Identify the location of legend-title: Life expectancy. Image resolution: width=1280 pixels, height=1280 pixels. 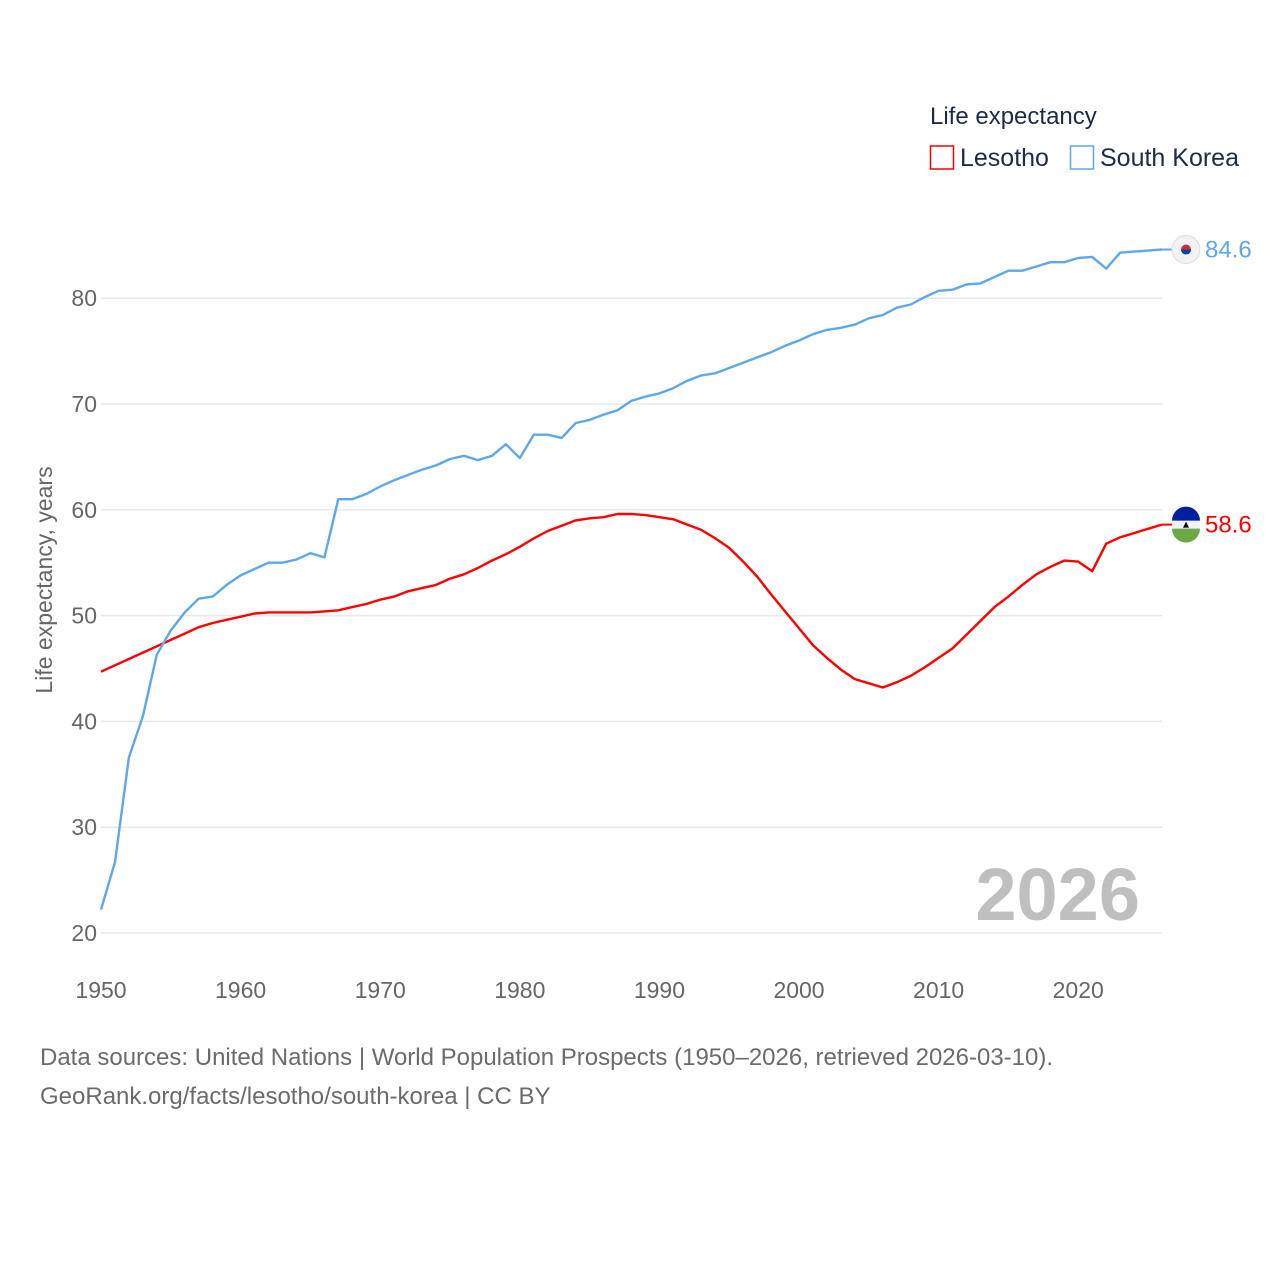
(1013, 116).